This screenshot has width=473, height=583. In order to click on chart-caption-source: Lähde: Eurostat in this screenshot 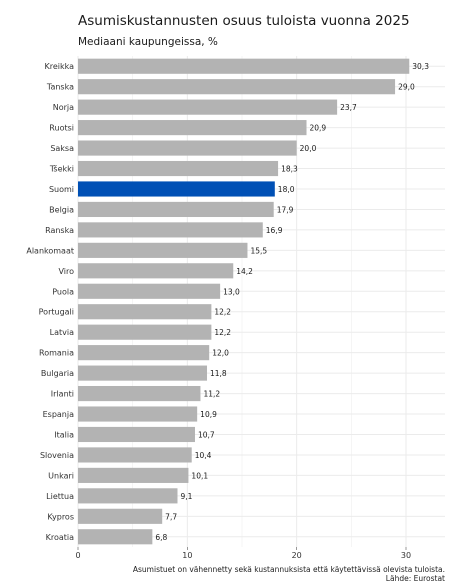, I will do `click(415, 578)`.